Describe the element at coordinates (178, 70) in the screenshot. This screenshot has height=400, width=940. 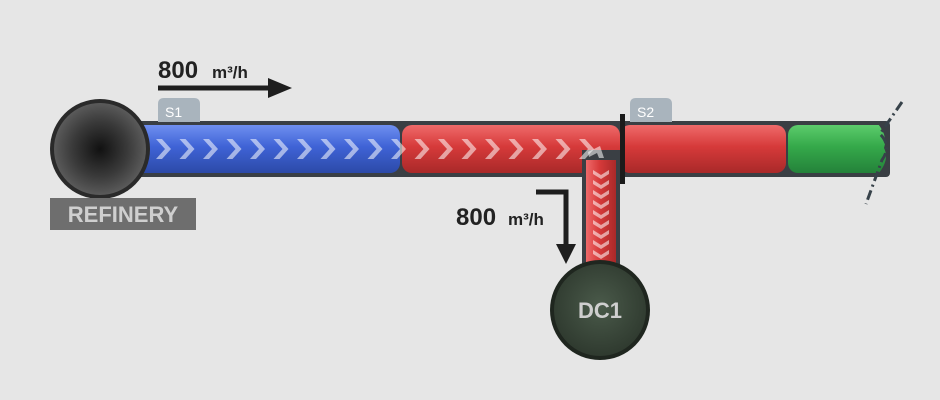
I see `main-flow-value: 800` at that location.